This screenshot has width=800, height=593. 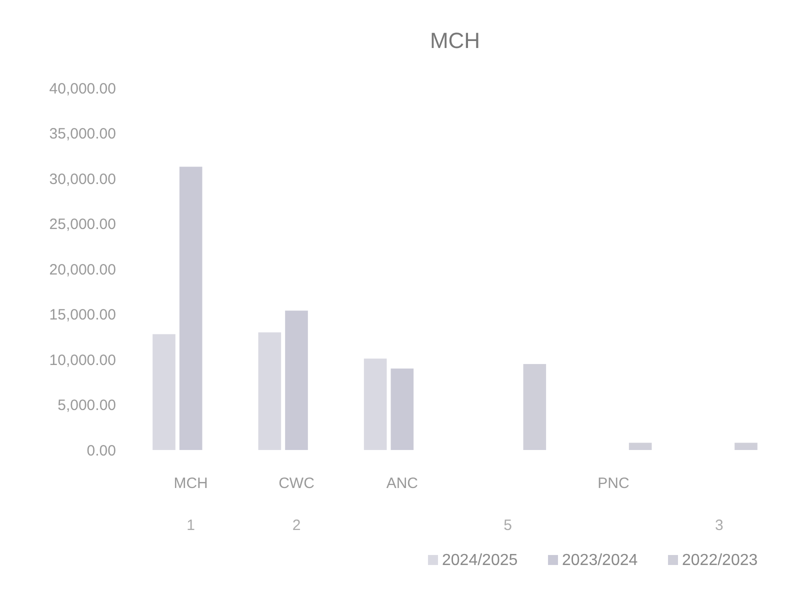 I want to click on text: 1, so click(x=191, y=525).